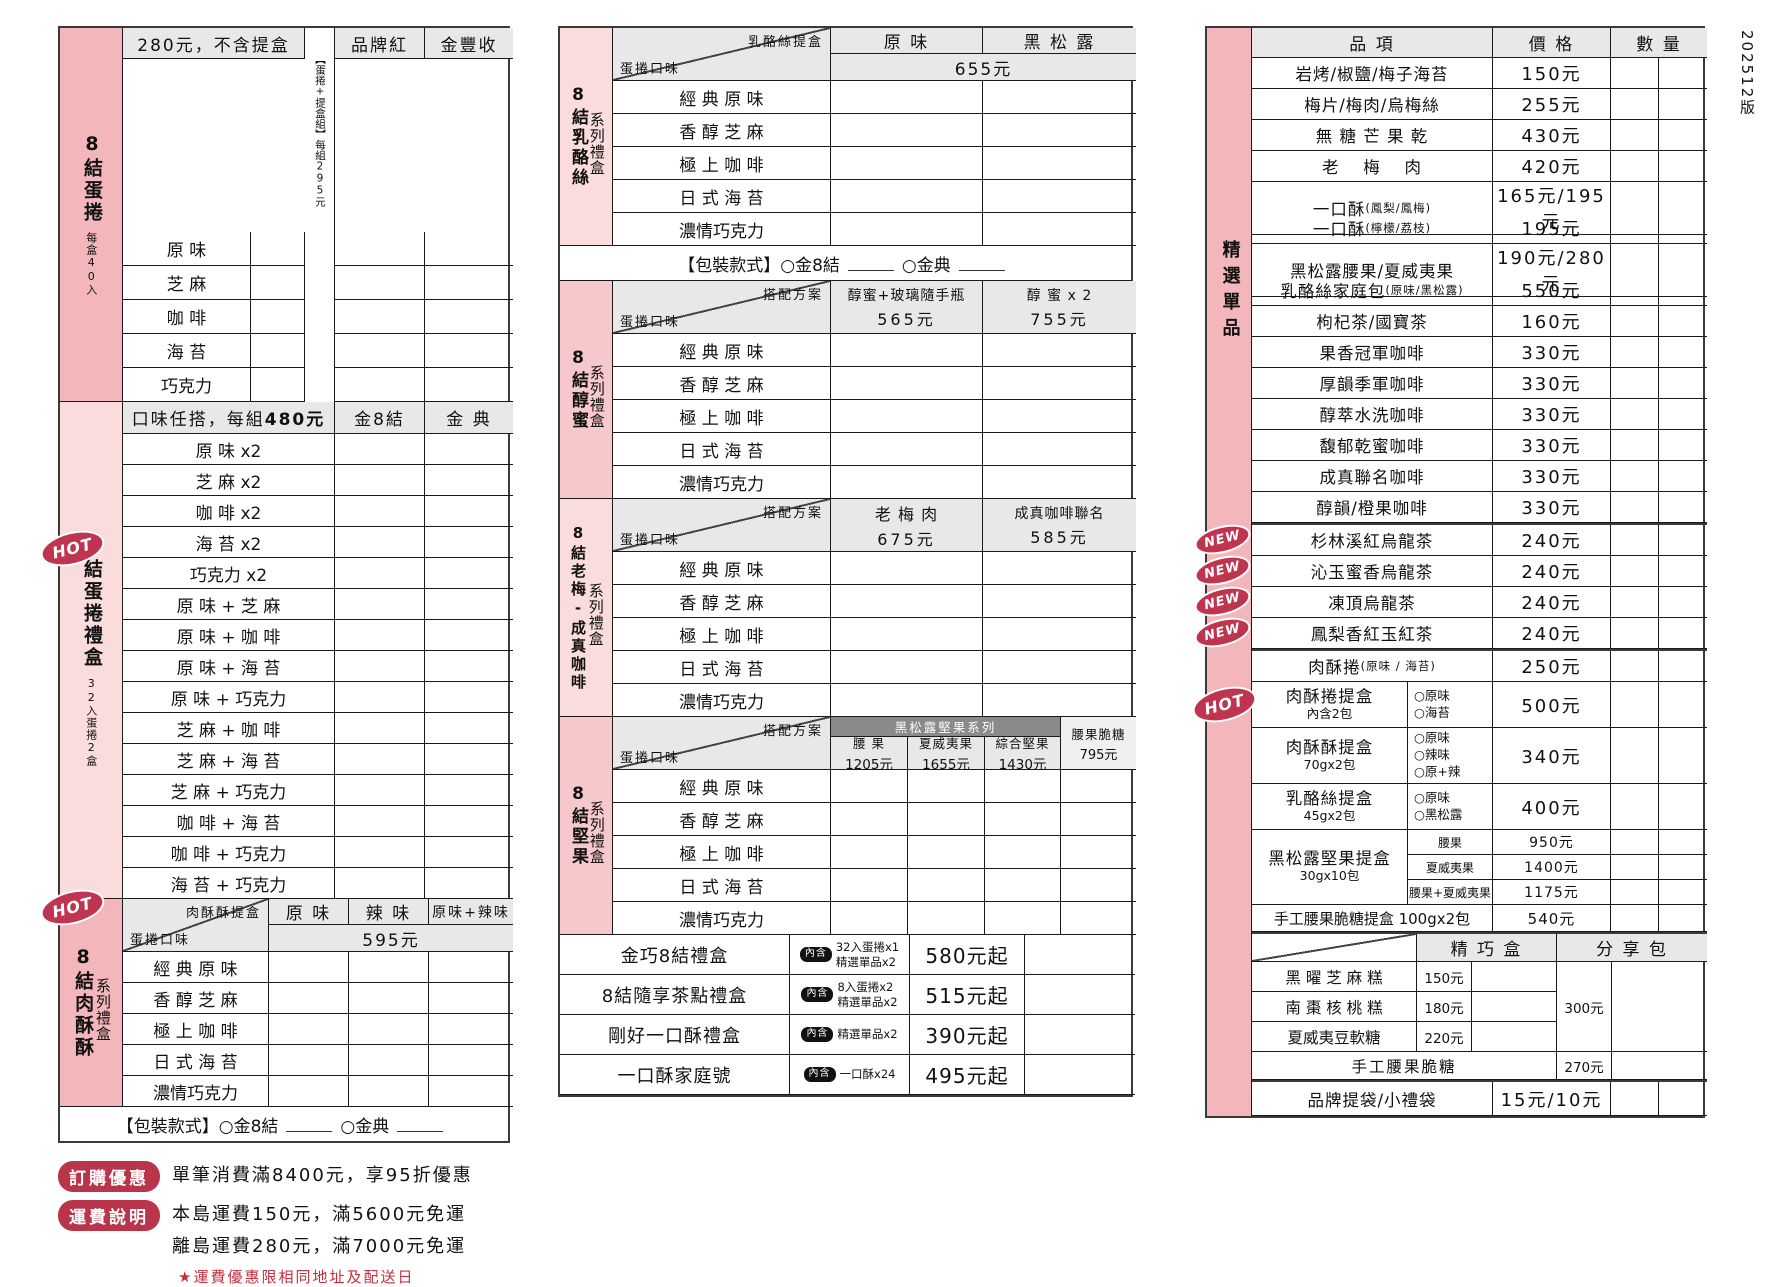 The height and width of the screenshot is (1287, 1766). Describe the element at coordinates (1437, 771) in the screenshot. I see `option-mixed: ○原+辣` at that location.